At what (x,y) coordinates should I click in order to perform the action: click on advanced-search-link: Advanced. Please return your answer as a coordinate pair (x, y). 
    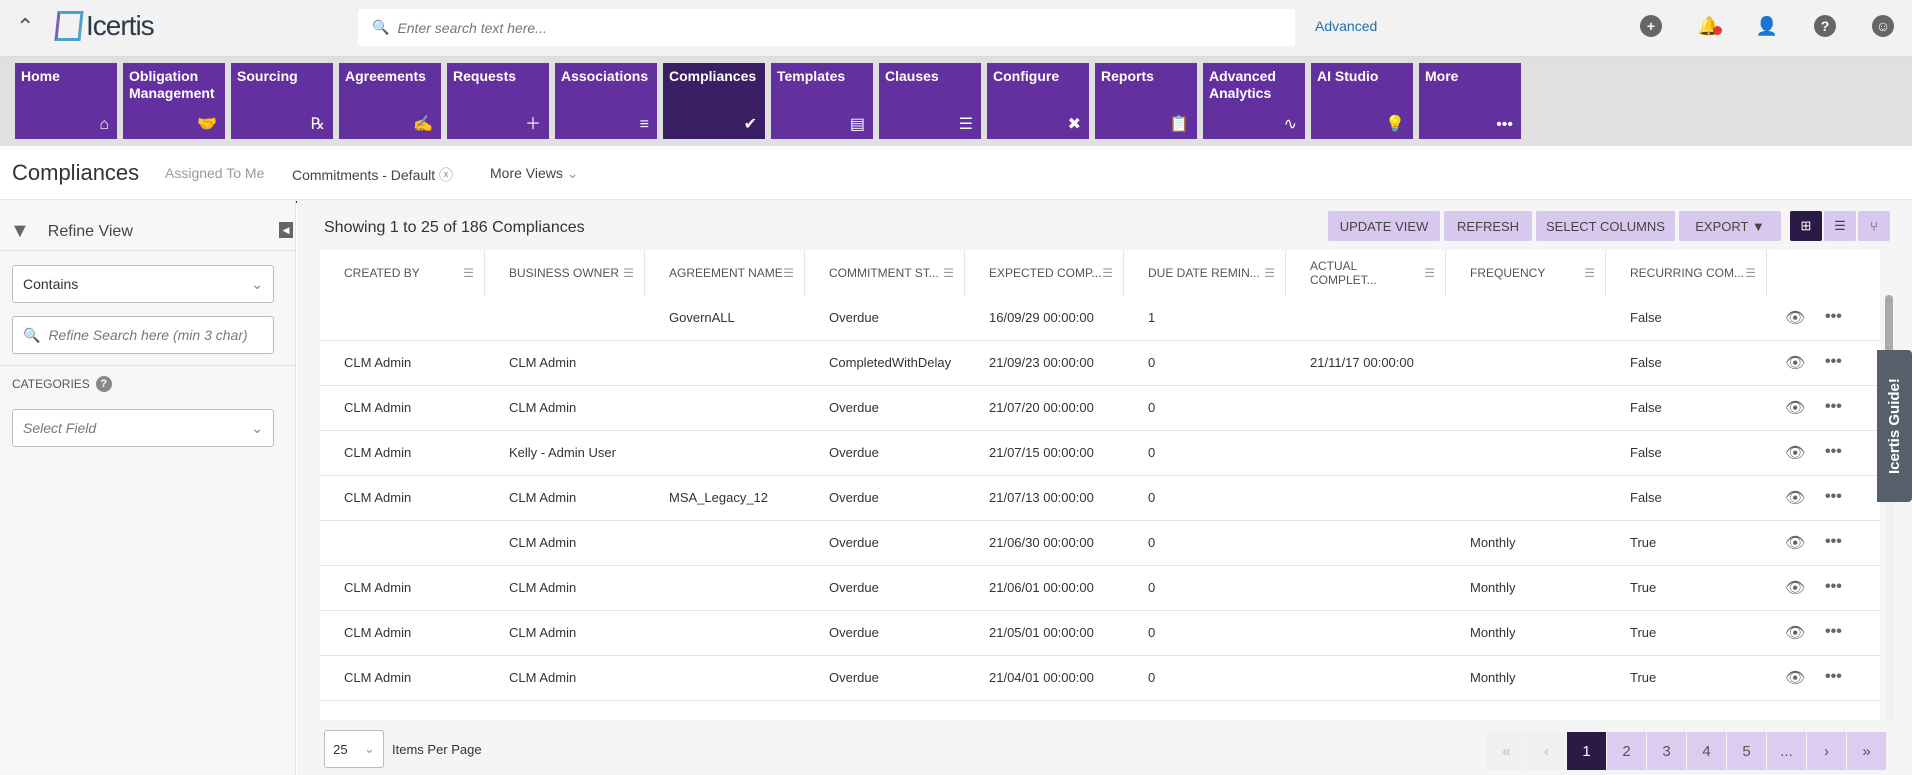
    Looking at the image, I should click on (1346, 26).